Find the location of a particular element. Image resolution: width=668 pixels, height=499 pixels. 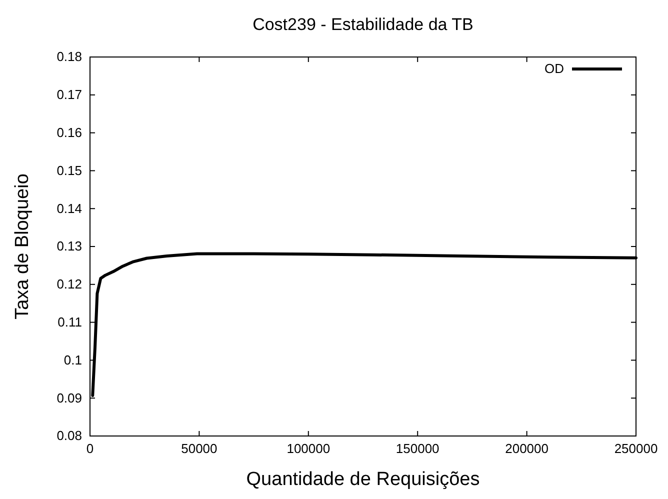

y-tick-label: 0.13 is located at coordinates (69, 246).